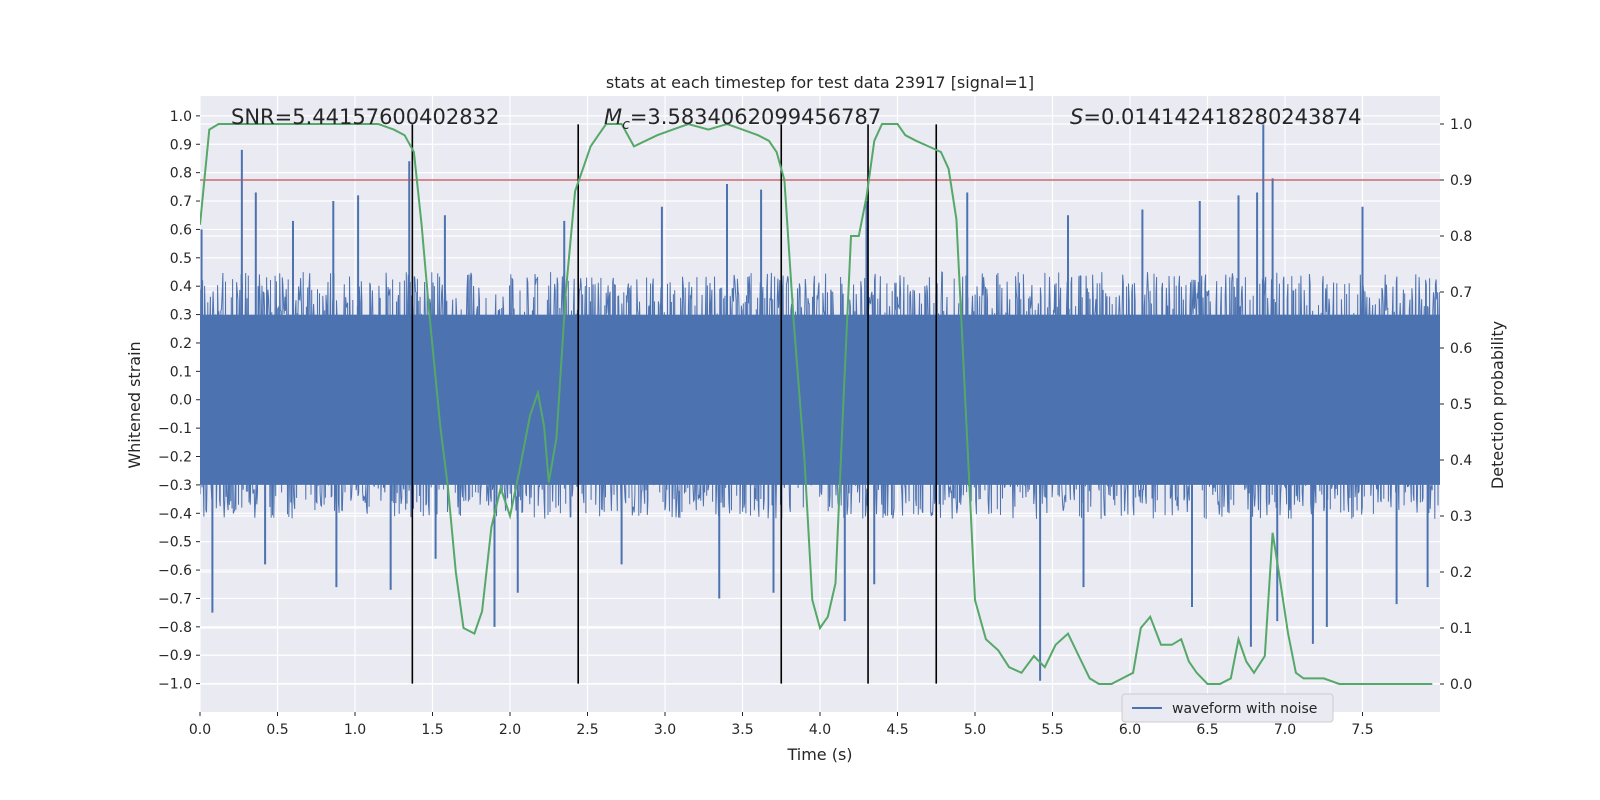  I want to click on y2-axis-label: Detection probability, so click(1497, 405).